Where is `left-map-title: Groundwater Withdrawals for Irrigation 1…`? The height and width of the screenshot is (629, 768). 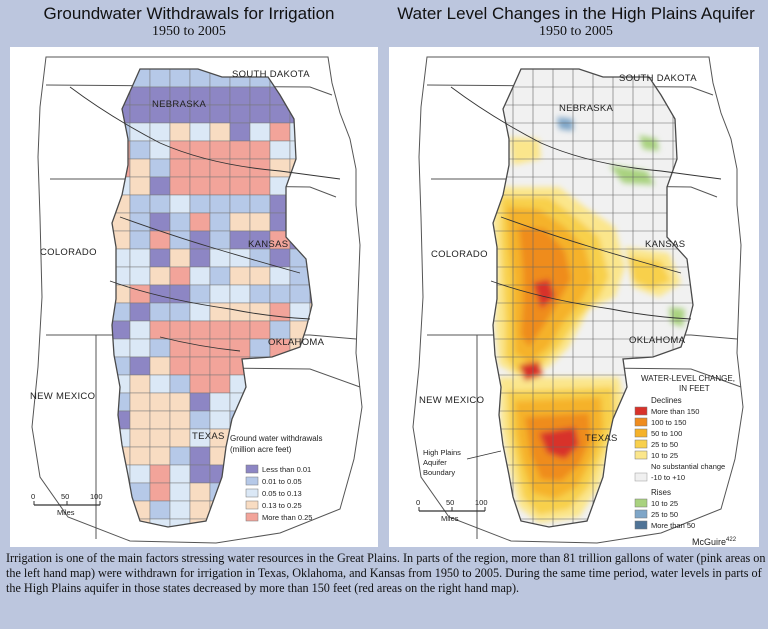
left-map-title: Groundwater Withdrawals for Irrigation 1… is located at coordinates (189, 22).